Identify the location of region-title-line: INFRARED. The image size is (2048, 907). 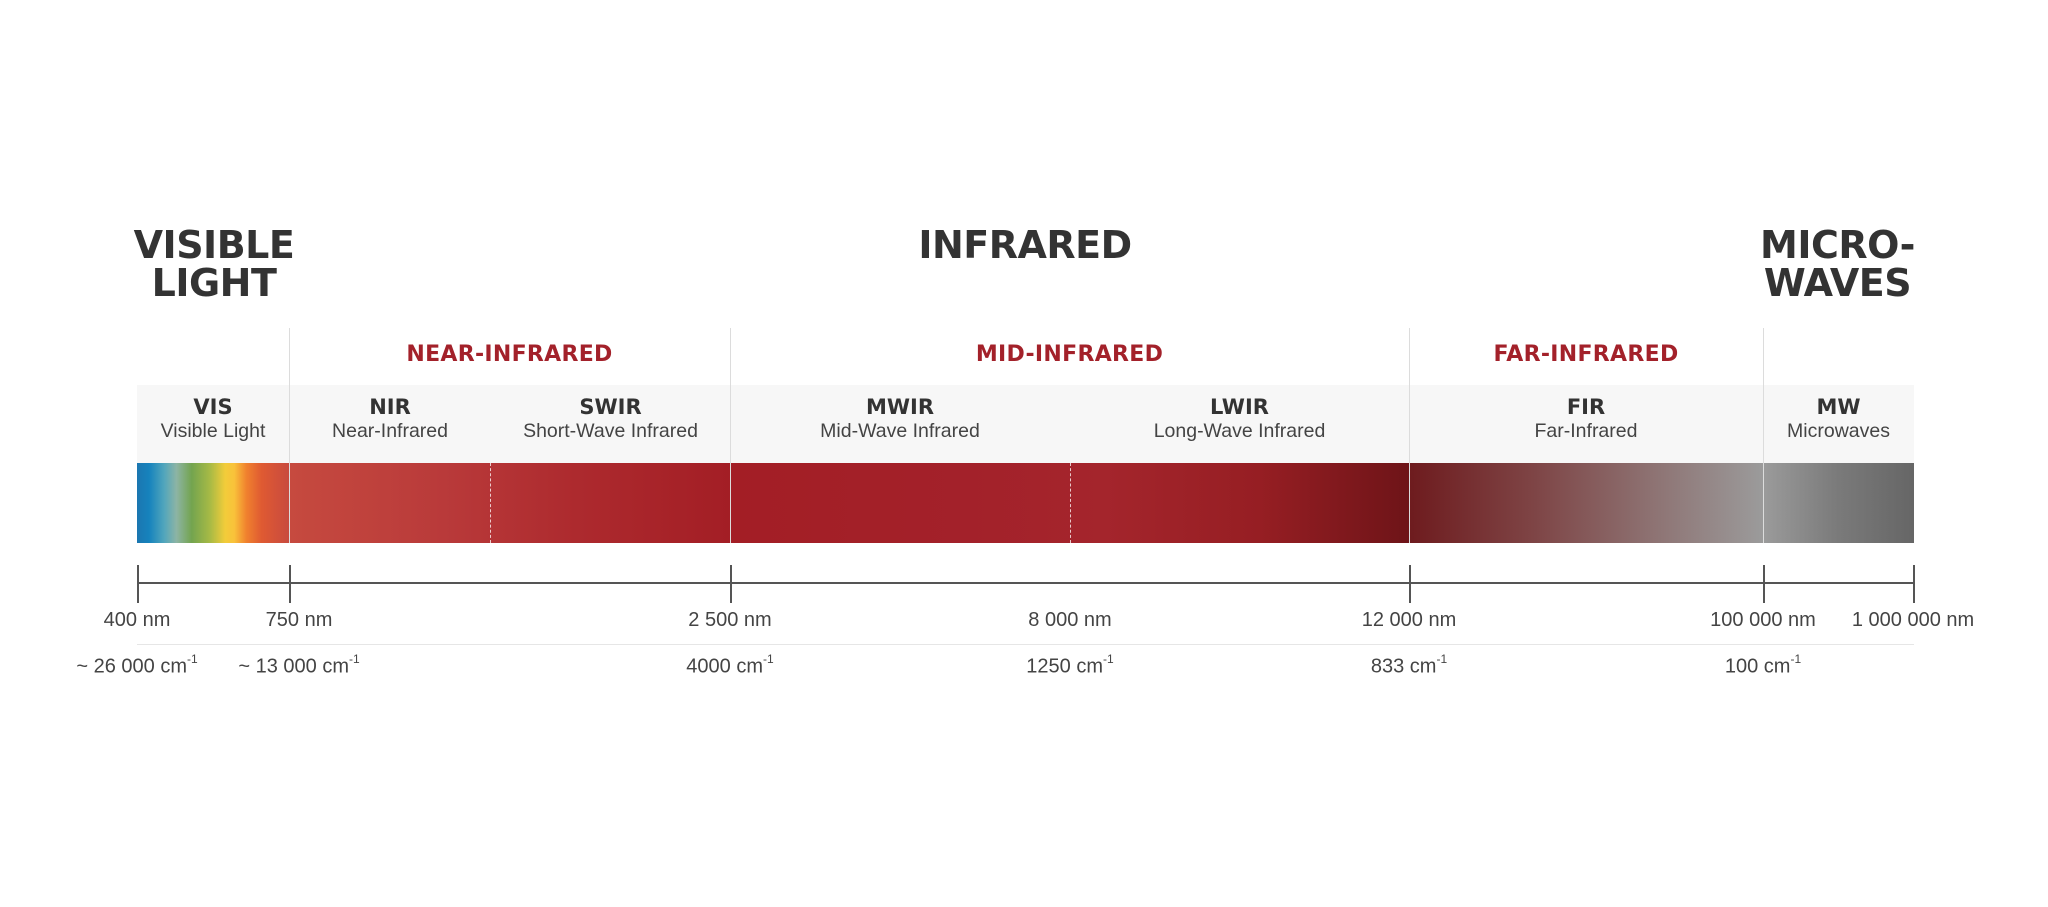
(1025, 245).